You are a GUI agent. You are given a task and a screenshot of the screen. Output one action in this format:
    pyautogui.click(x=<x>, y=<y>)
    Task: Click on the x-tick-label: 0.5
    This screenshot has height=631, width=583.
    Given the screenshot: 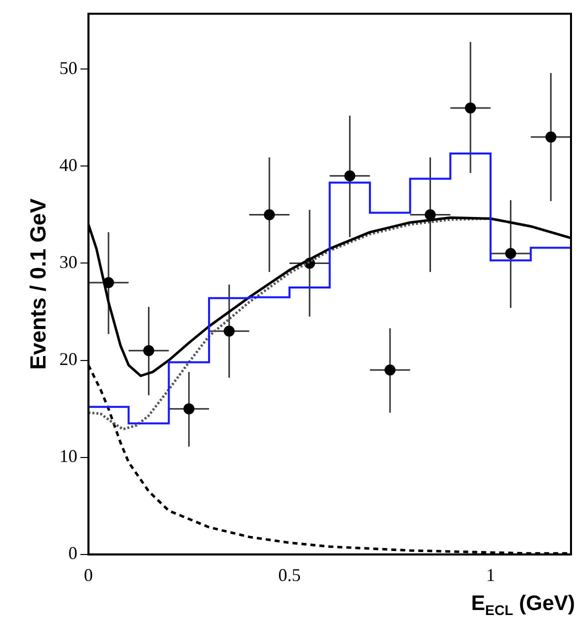 What is the action you would take?
    pyautogui.click(x=289, y=574)
    